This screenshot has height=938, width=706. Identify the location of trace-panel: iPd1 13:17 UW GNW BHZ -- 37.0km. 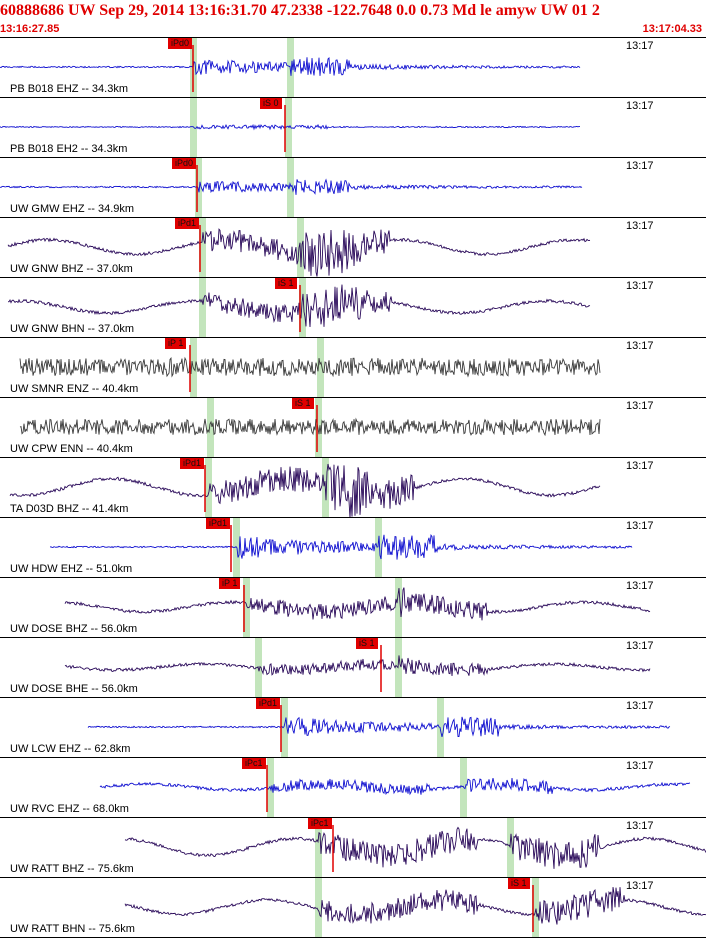
(353, 247).